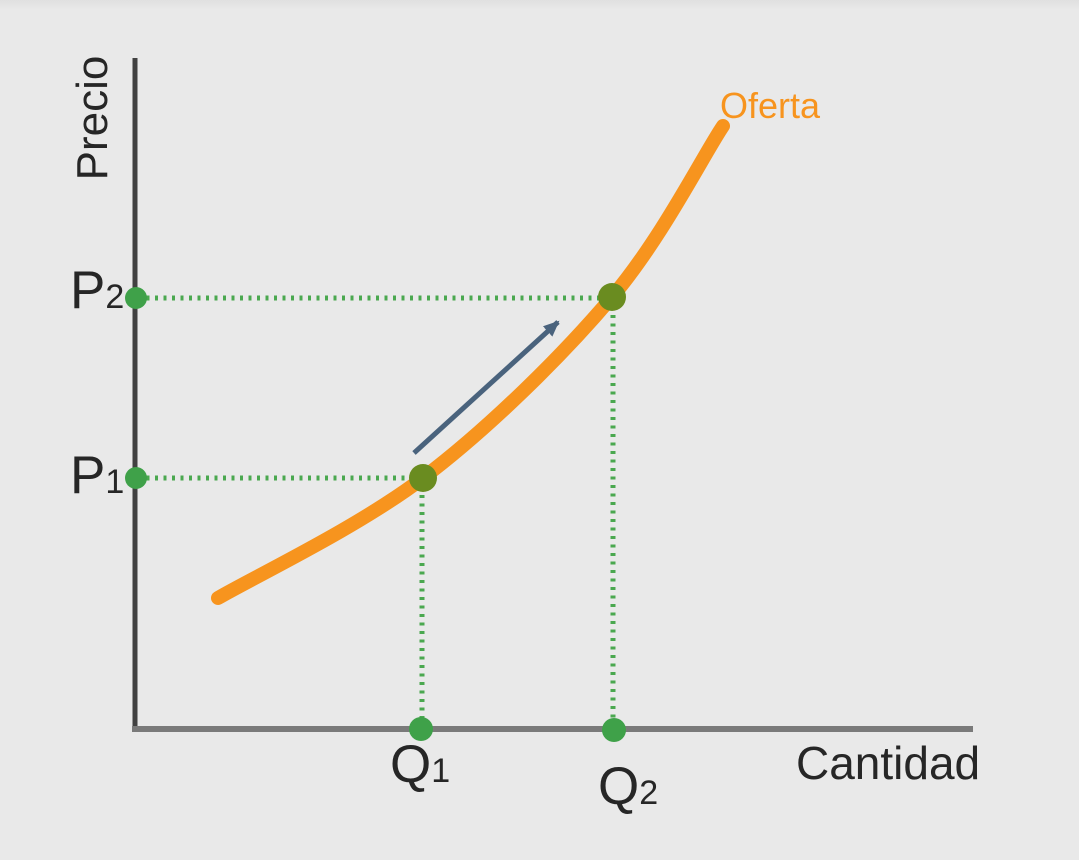  I want to click on tick-label-q1-sub: 1, so click(441, 771).